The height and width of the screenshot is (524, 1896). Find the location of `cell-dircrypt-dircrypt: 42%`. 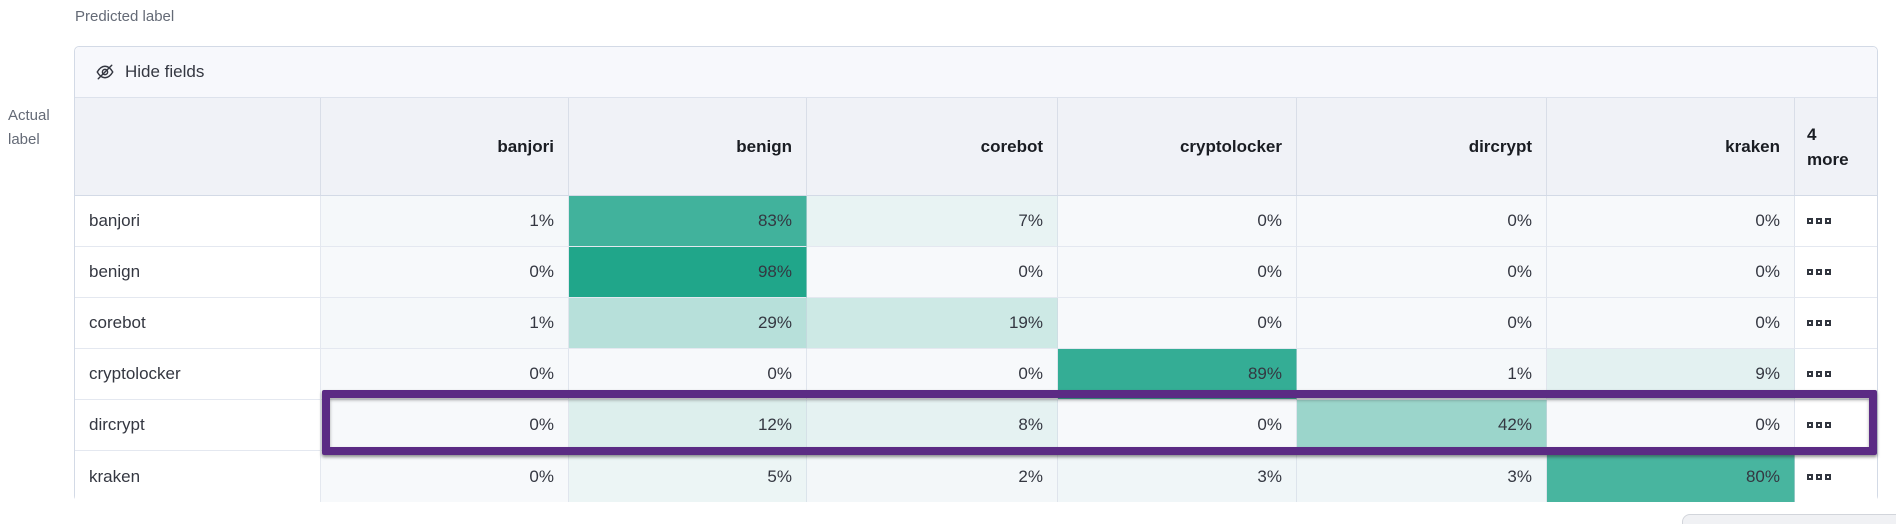

cell-dircrypt-dircrypt: 42% is located at coordinates (1422, 425).